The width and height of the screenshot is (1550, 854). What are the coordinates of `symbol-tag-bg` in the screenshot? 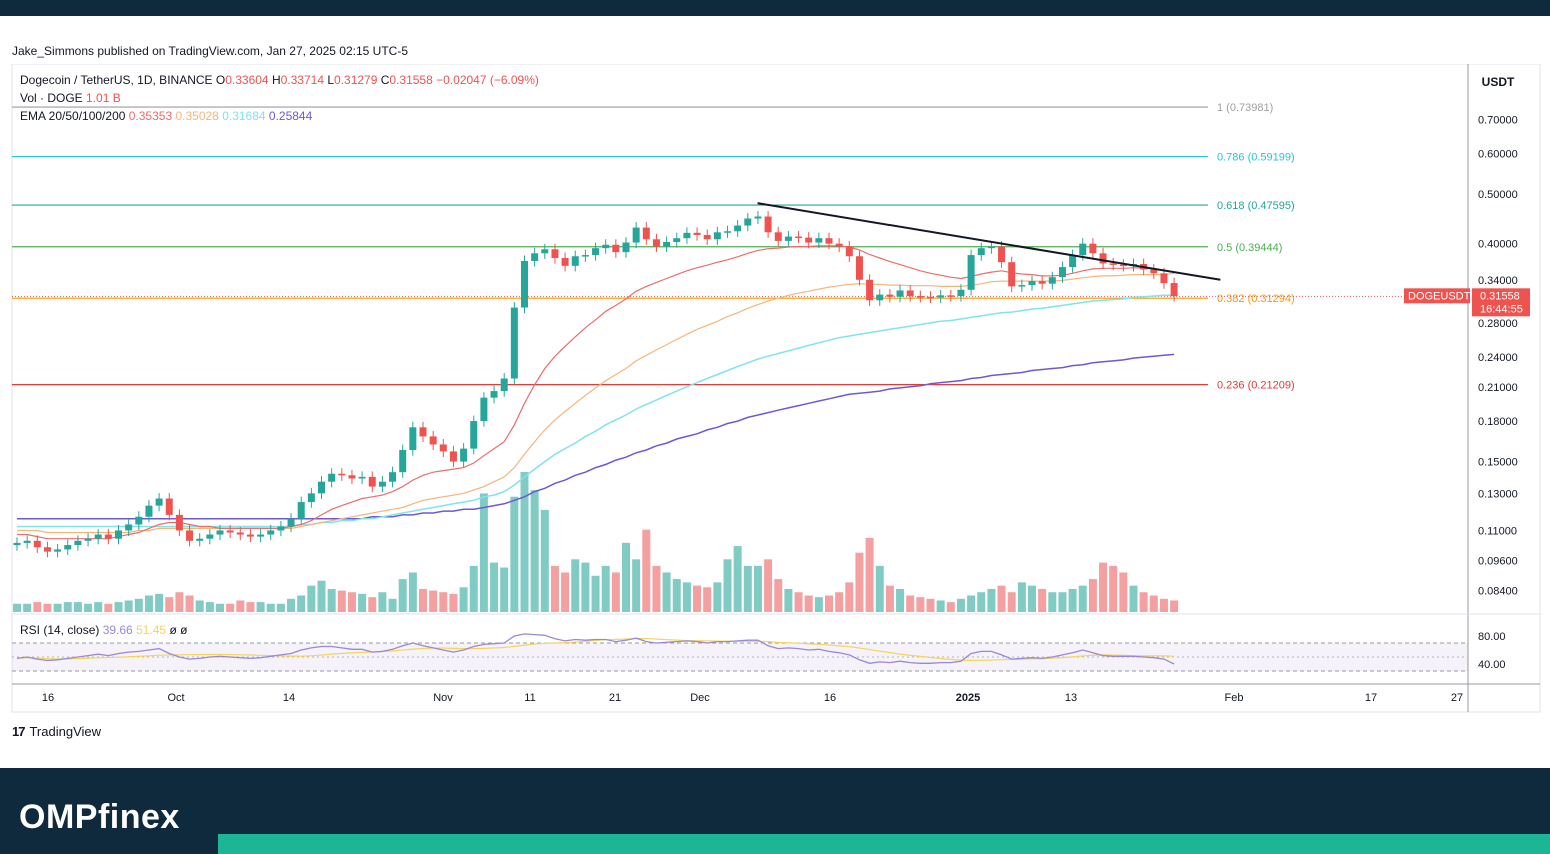 It's located at (1437, 296).